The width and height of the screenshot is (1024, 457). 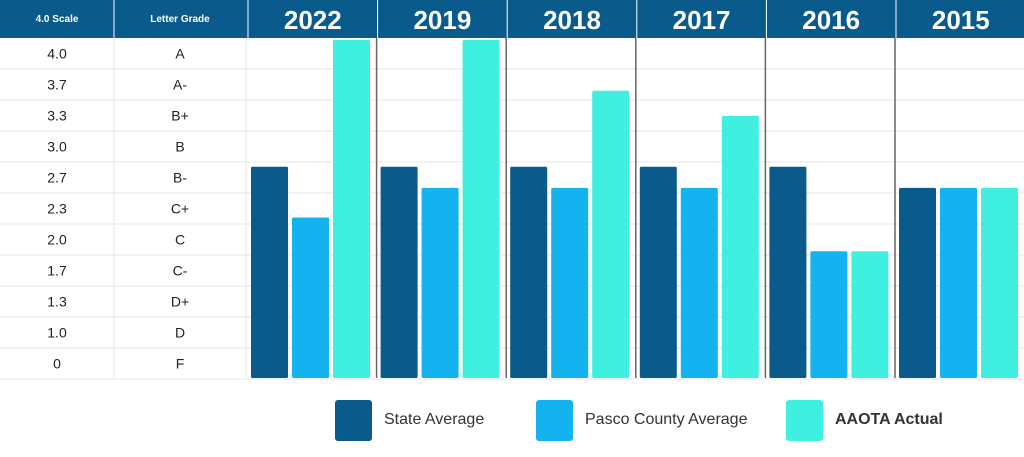 What do you see at coordinates (353, 420) in the screenshot?
I see `legend-swatch-state-average` at bounding box center [353, 420].